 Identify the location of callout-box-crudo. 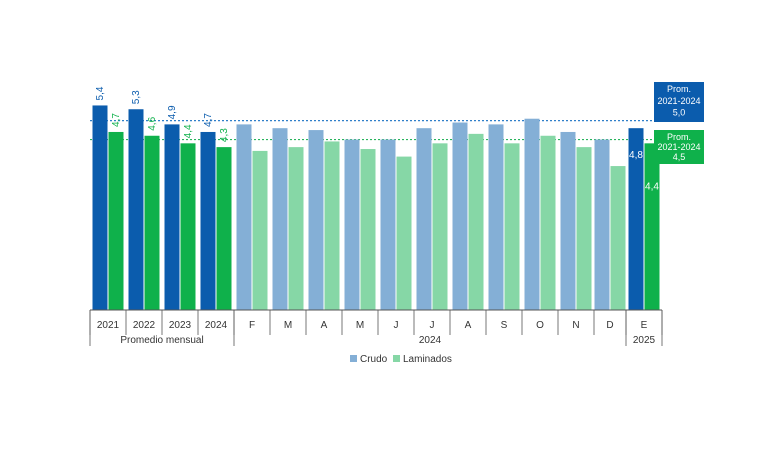
(679, 102).